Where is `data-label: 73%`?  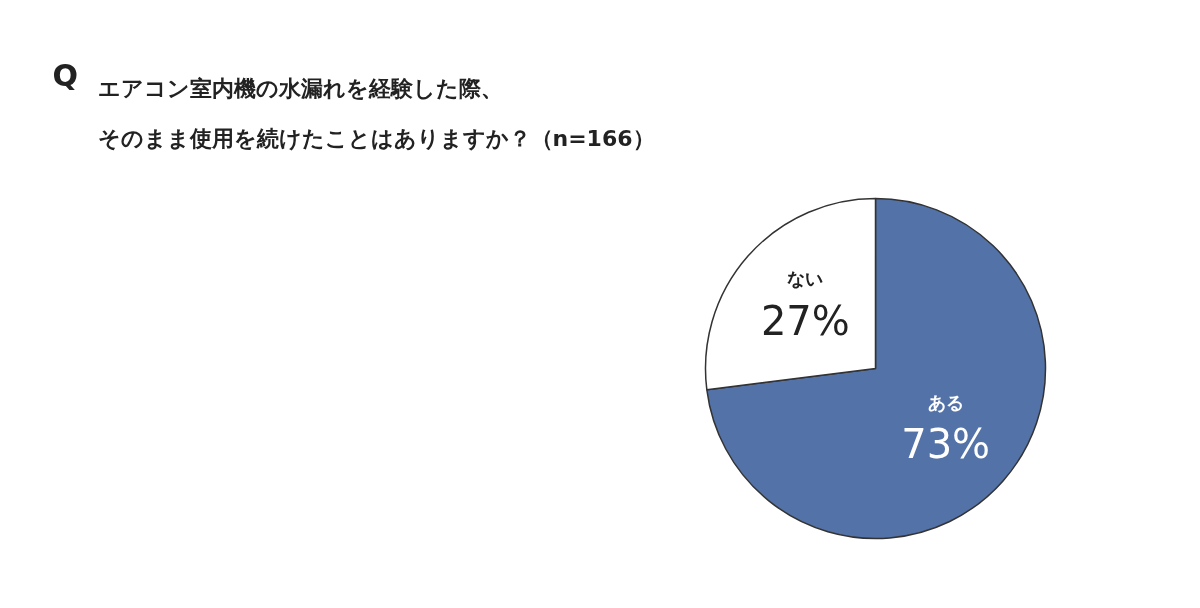 data-label: 73% is located at coordinates (946, 444).